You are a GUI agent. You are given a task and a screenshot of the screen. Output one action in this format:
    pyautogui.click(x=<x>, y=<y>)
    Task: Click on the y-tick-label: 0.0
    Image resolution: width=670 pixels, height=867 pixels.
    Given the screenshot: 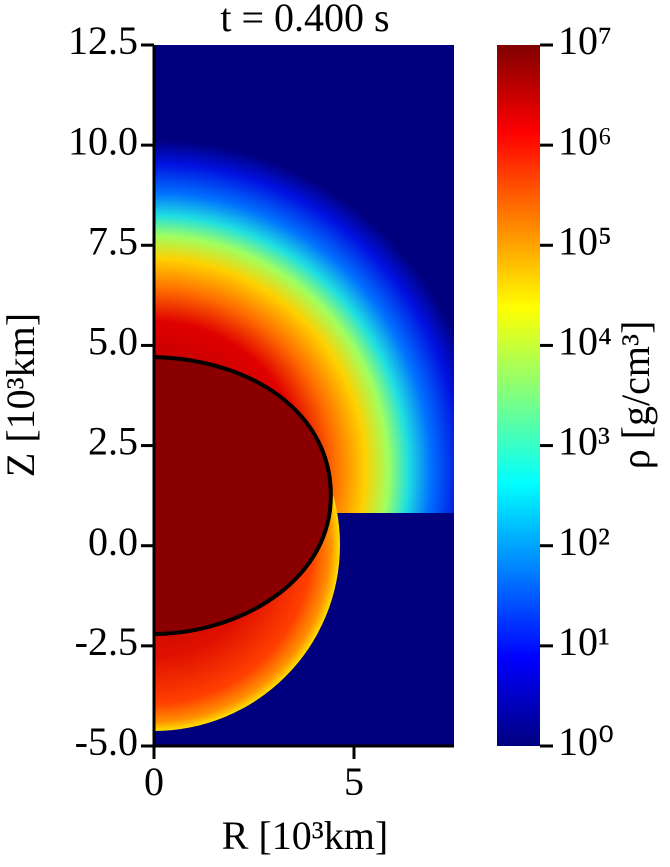 What is the action you would take?
    pyautogui.click(x=113, y=541)
    